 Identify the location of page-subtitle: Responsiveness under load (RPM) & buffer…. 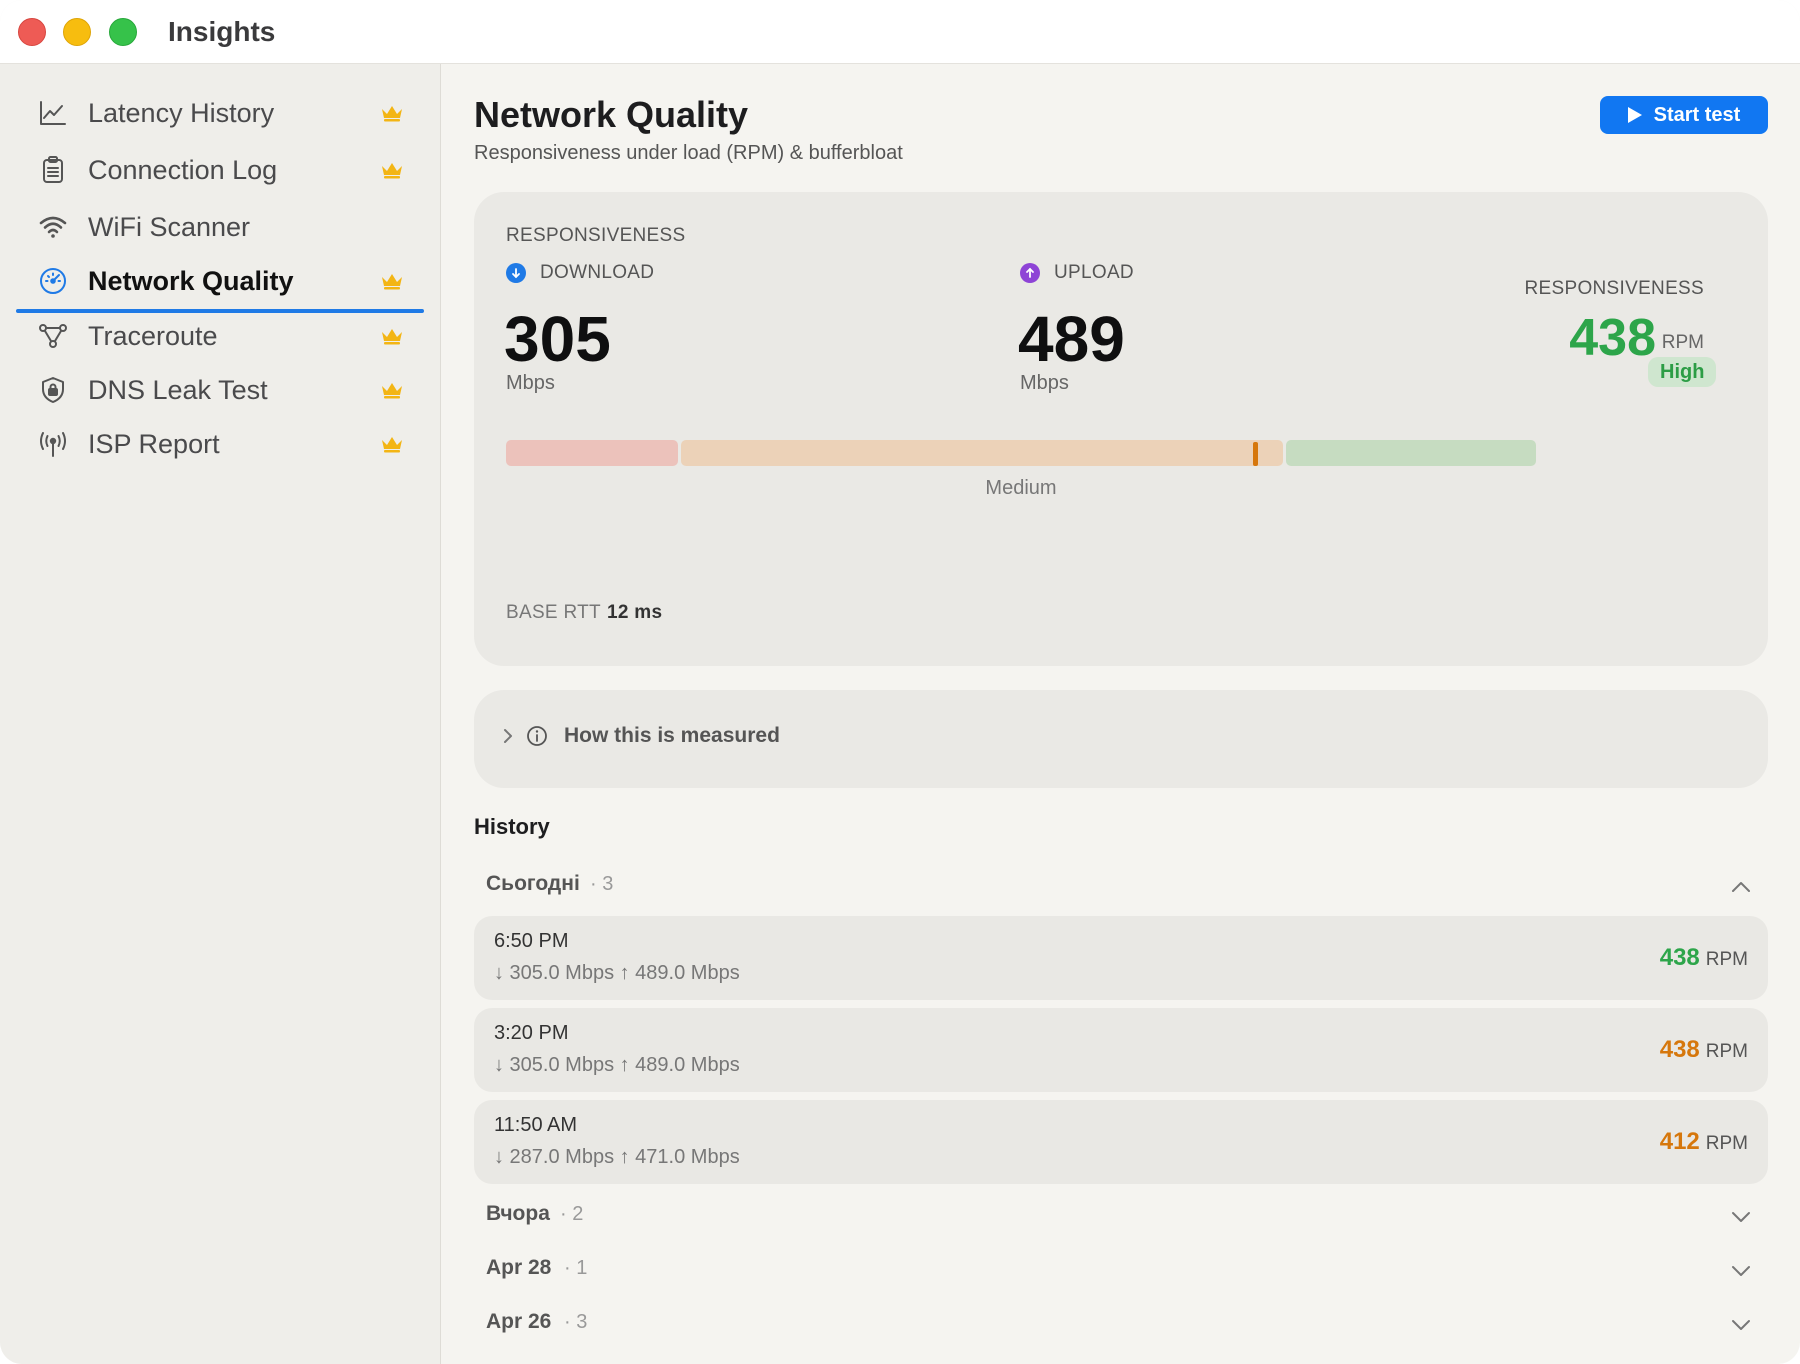
(688, 153).